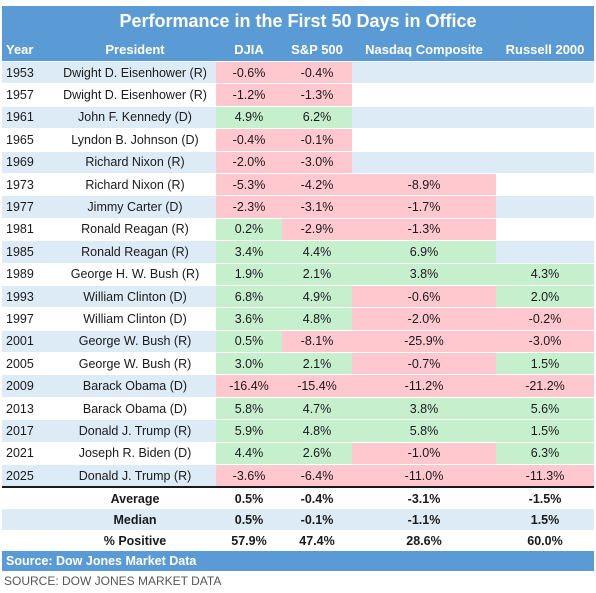 The width and height of the screenshot is (596, 593). I want to click on column-header-nasdaq: Nasdaq Composite, so click(424, 49).